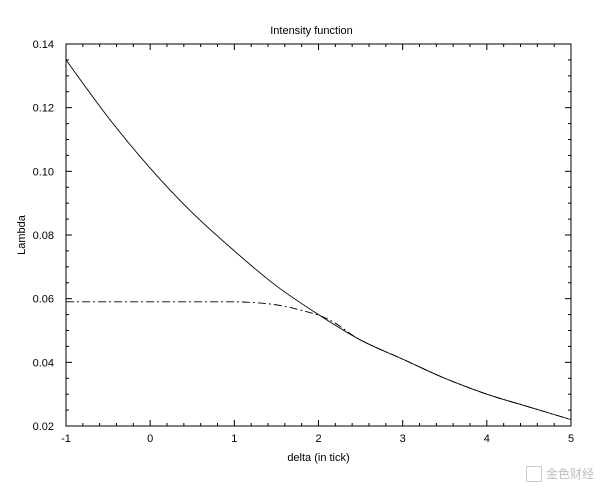 The image size is (600, 488). Describe the element at coordinates (43, 109) in the screenshot. I see `y-tick-label: 0.12` at that location.